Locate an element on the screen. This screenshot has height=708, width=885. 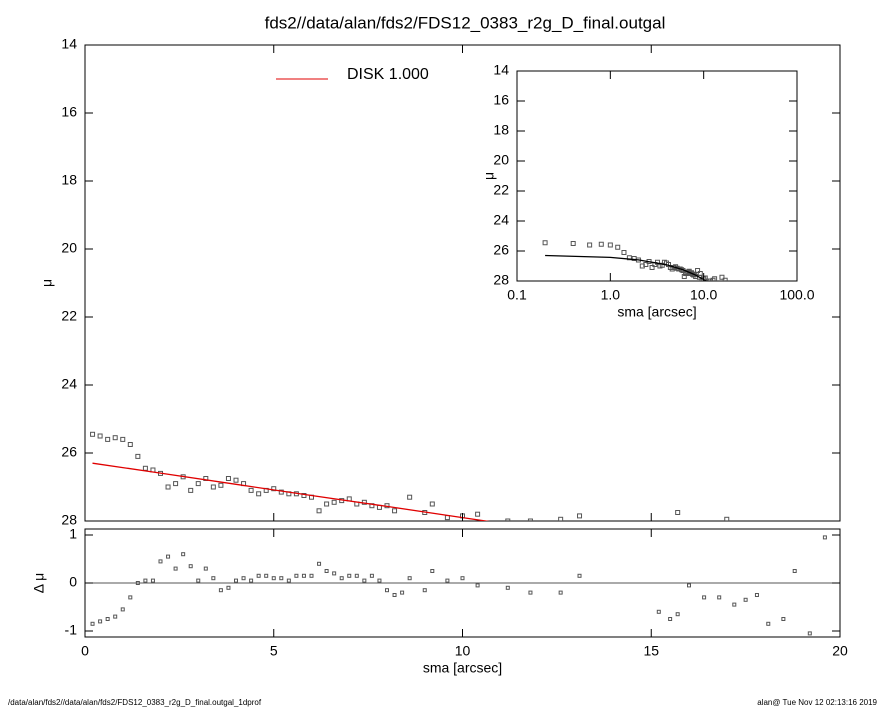
x-tick-label: 10 is located at coordinates (463, 651).